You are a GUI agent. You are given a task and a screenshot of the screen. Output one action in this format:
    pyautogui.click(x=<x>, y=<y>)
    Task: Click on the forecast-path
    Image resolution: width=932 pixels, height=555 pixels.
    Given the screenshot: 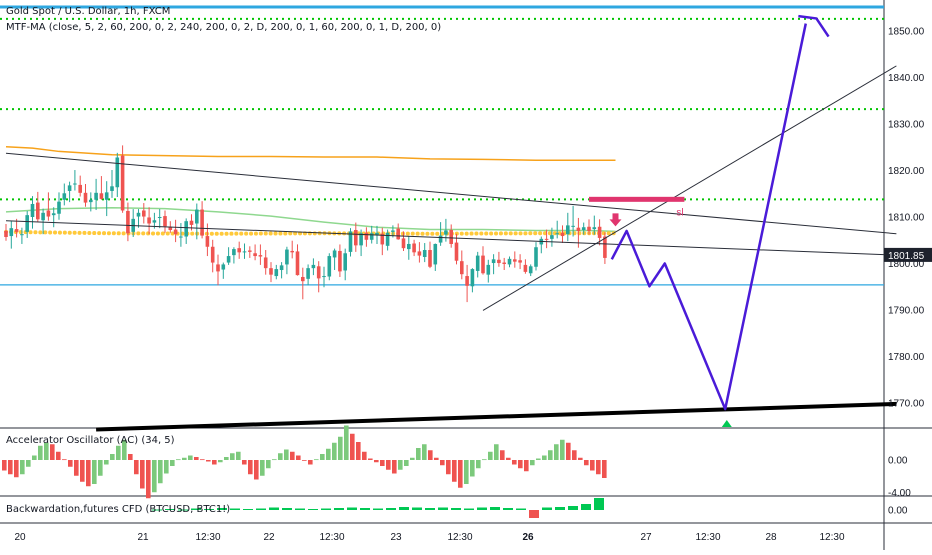 What is the action you would take?
    pyautogui.click(x=708, y=217)
    